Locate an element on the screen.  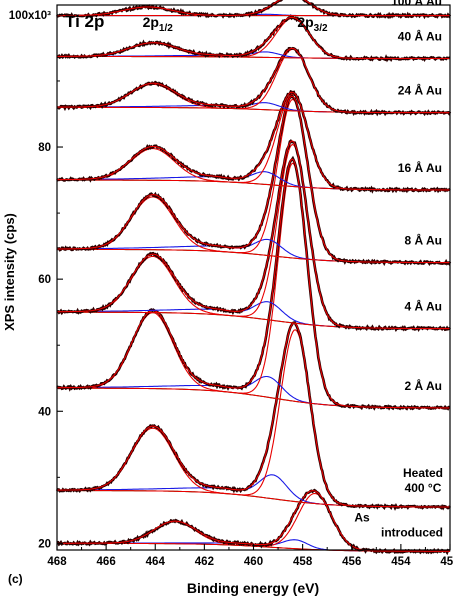
x-tick-label: 462 is located at coordinates (204, 562).